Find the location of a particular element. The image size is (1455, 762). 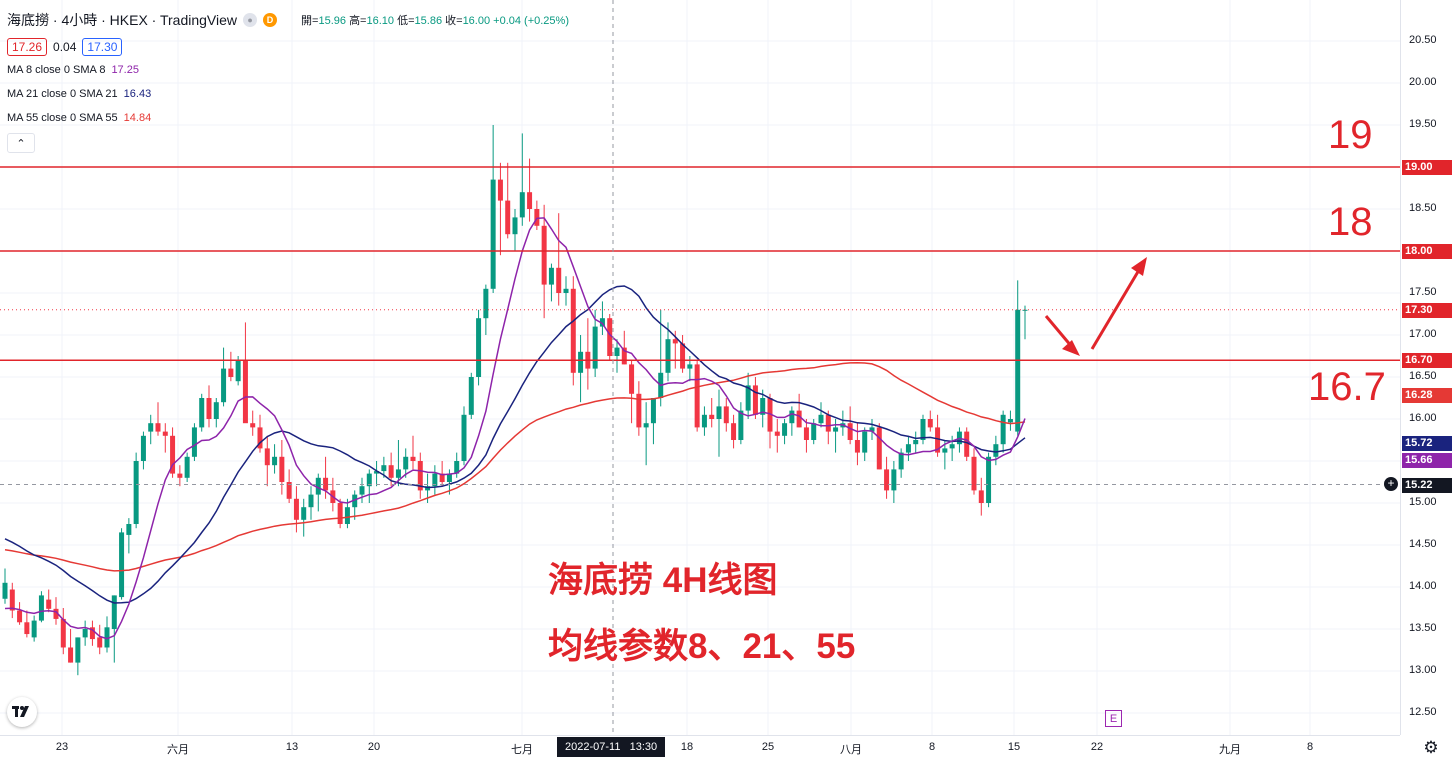

ma-legend-row: MA 21 close 0 SMA 21 16.43 is located at coordinates (288, 94).